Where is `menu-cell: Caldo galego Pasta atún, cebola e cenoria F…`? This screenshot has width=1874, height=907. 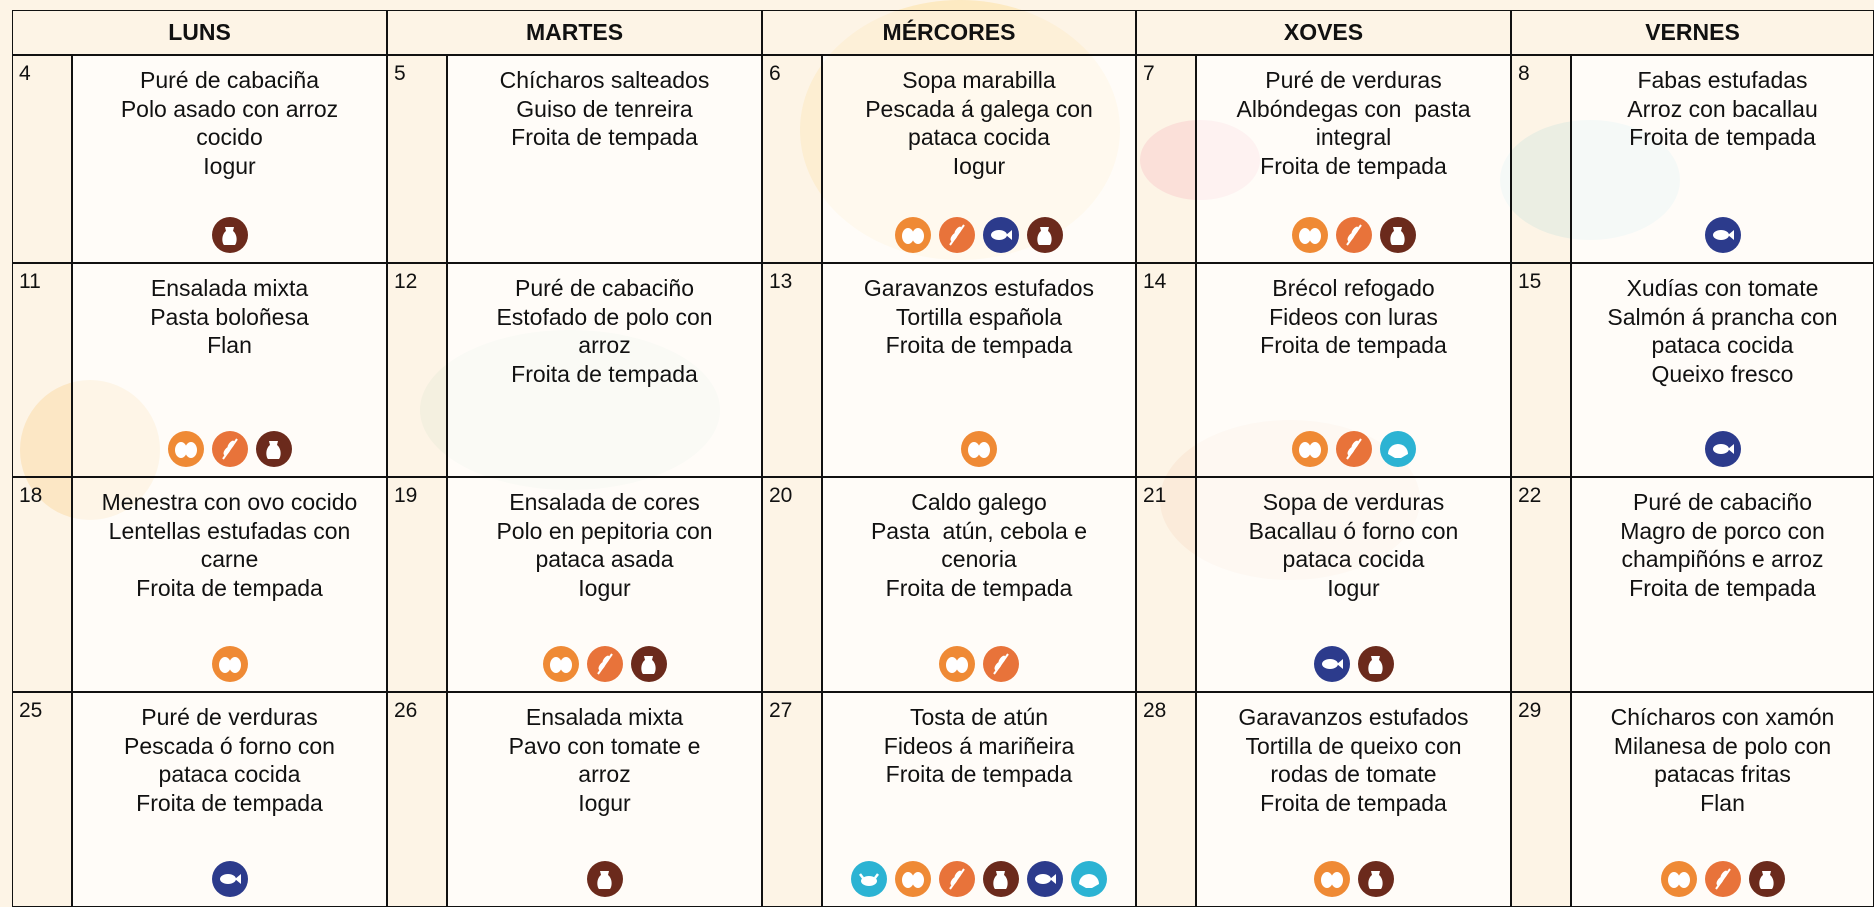 menu-cell: Caldo galego Pasta atún, cebola e cenoria F… is located at coordinates (979, 584).